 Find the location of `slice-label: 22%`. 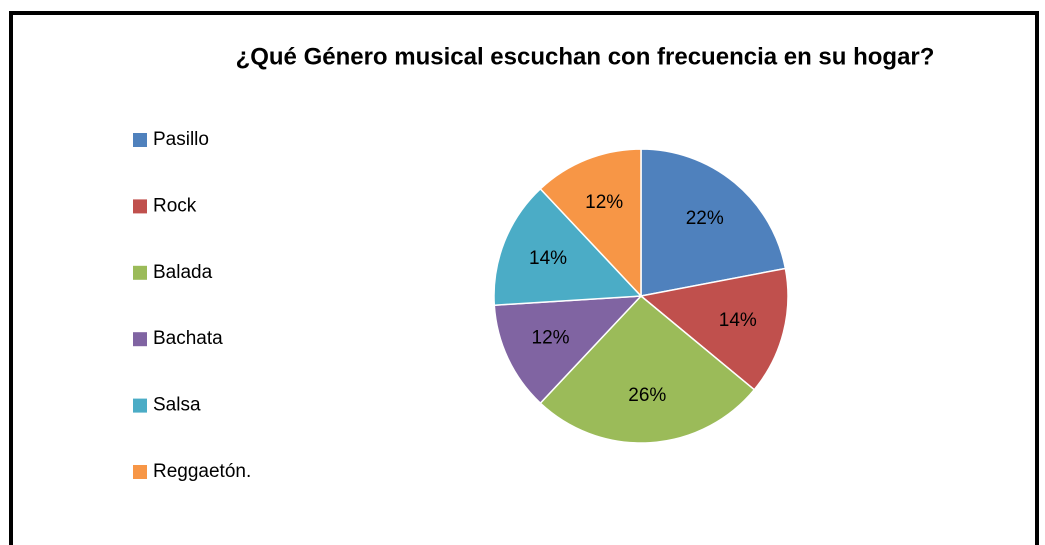

slice-label: 22% is located at coordinates (705, 218).